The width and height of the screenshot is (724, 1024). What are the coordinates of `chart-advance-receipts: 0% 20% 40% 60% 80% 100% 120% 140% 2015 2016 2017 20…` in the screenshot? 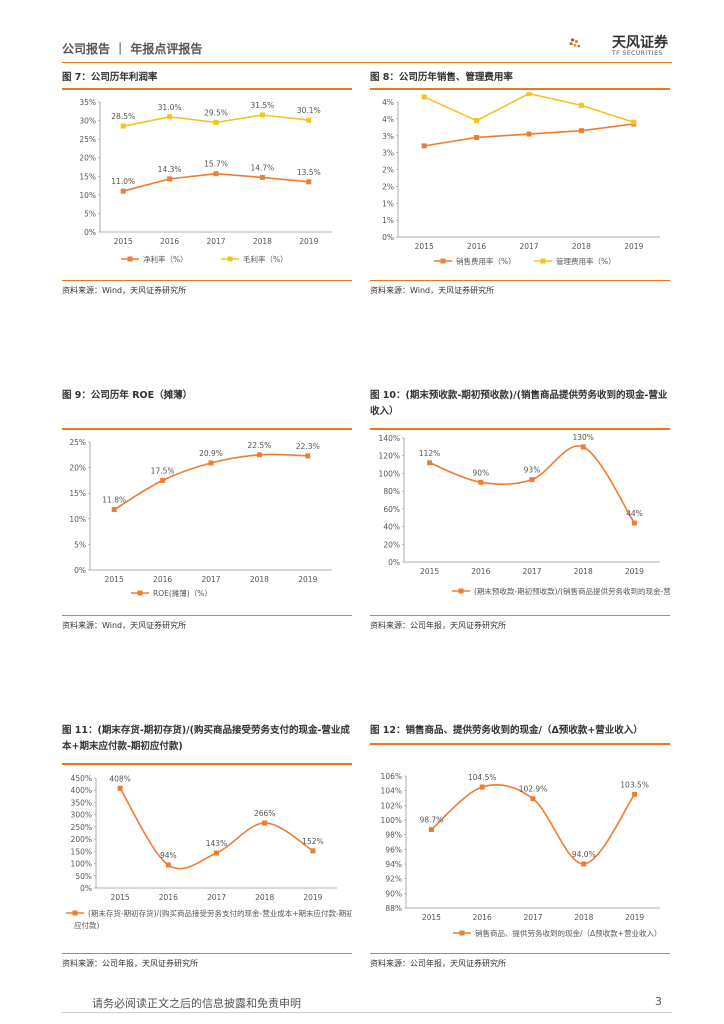 It's located at (524, 514).